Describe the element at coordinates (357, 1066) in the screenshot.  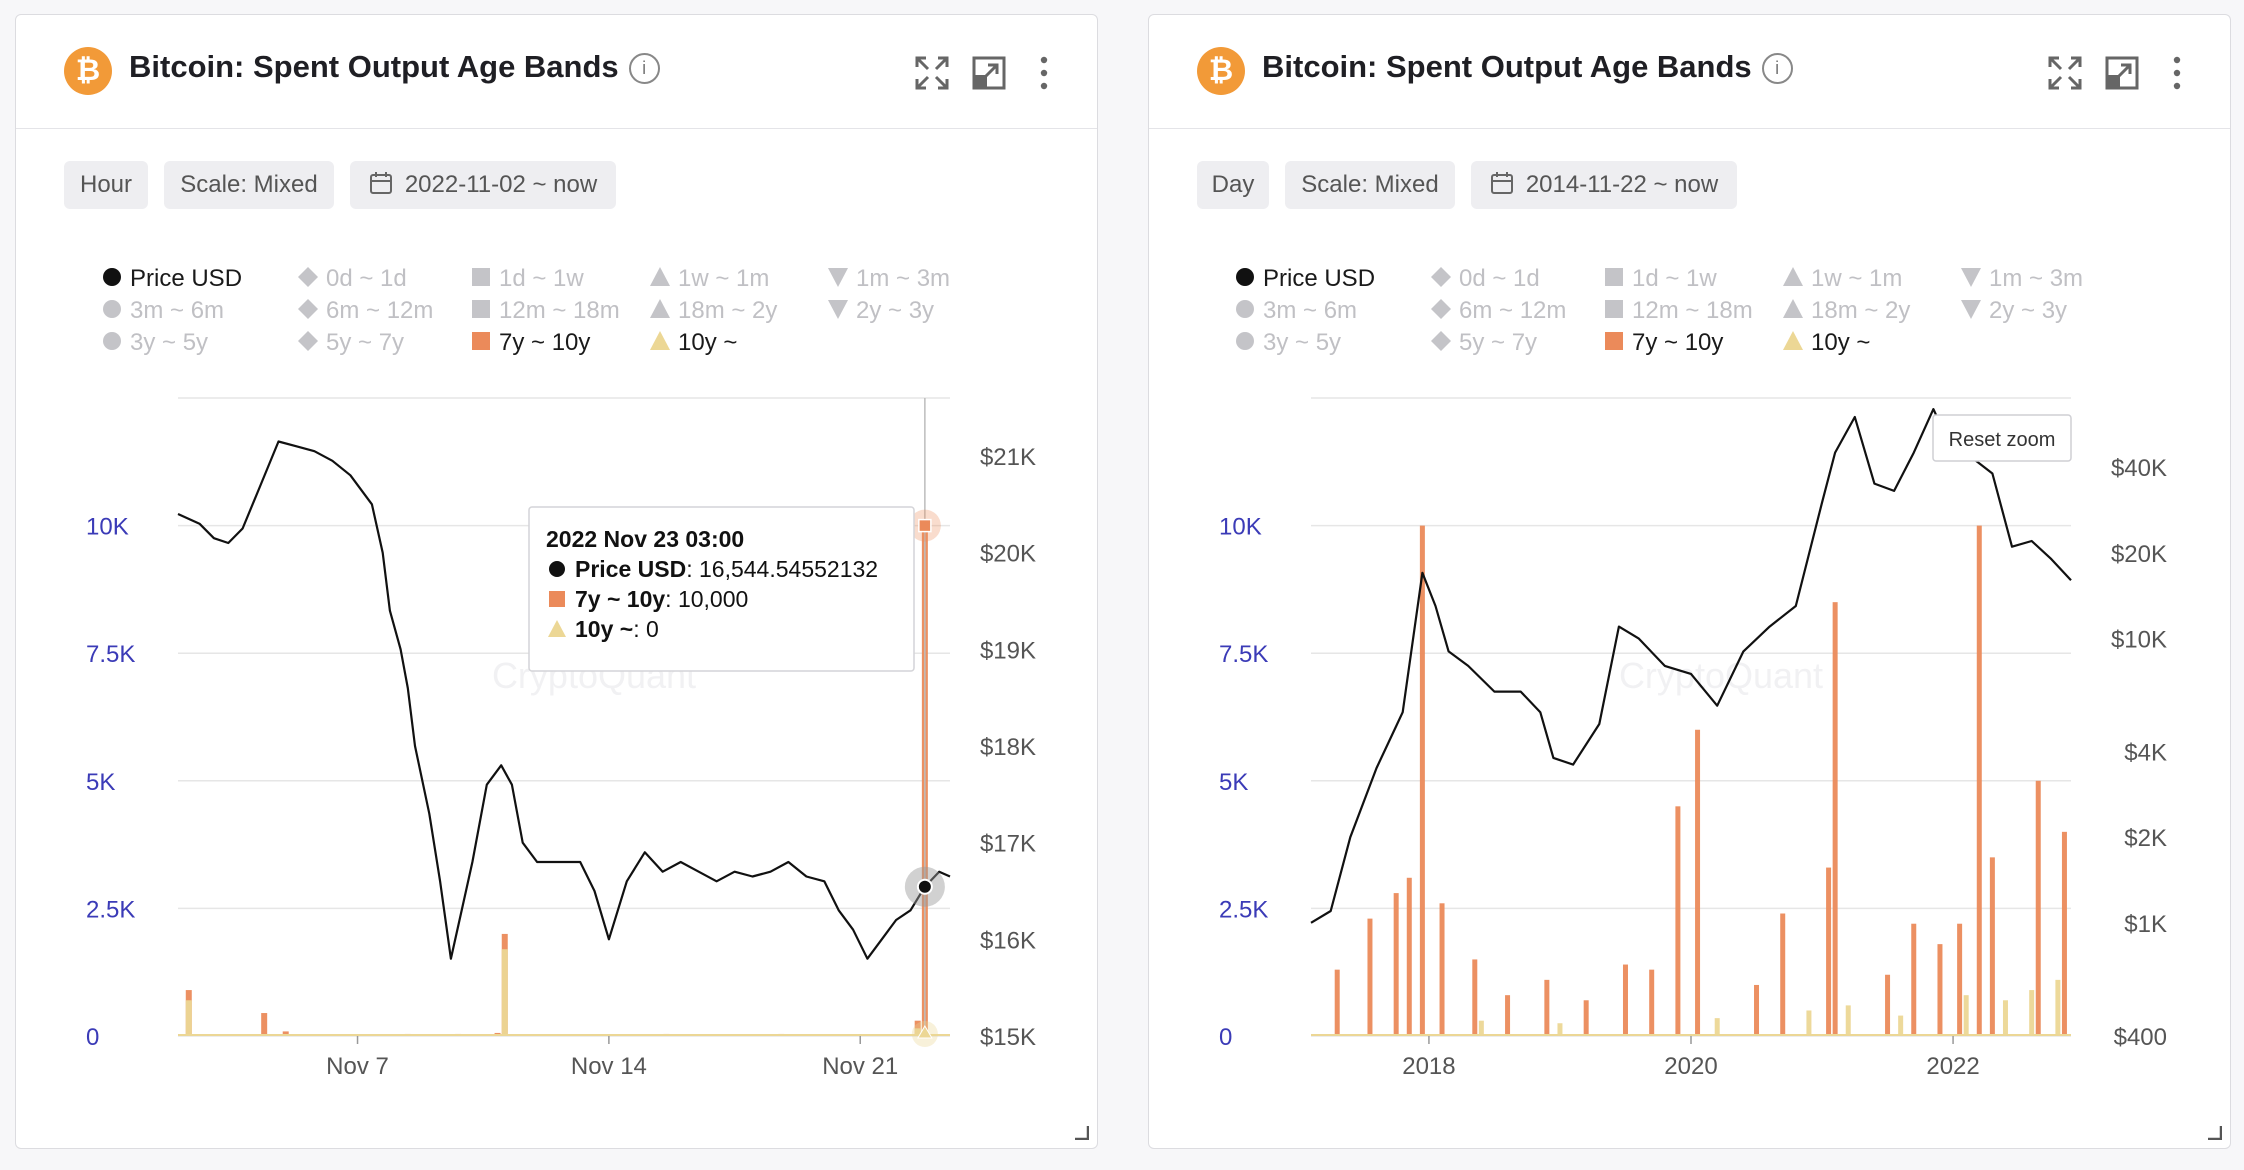
I see `x-axis-tick-label: Nov 7` at that location.